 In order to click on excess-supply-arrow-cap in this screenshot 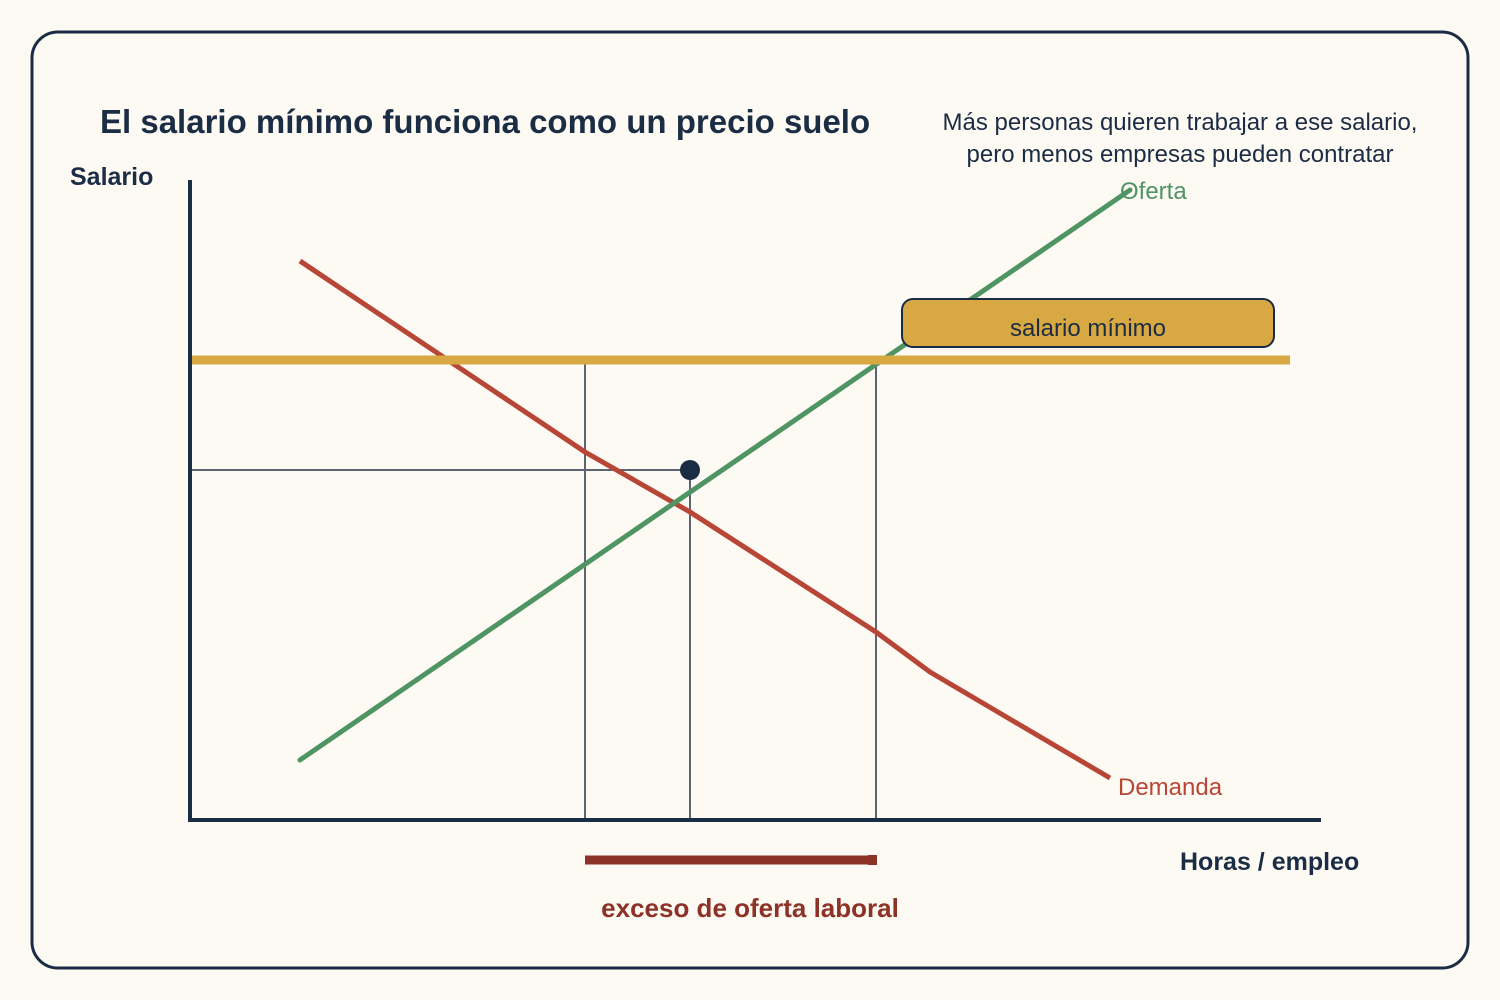, I will do `click(872, 860)`.